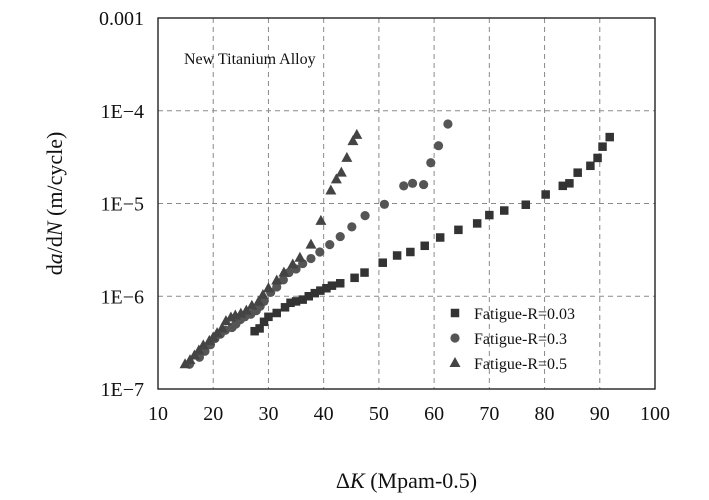  I want to click on x-tick-label: 100, so click(655, 414).